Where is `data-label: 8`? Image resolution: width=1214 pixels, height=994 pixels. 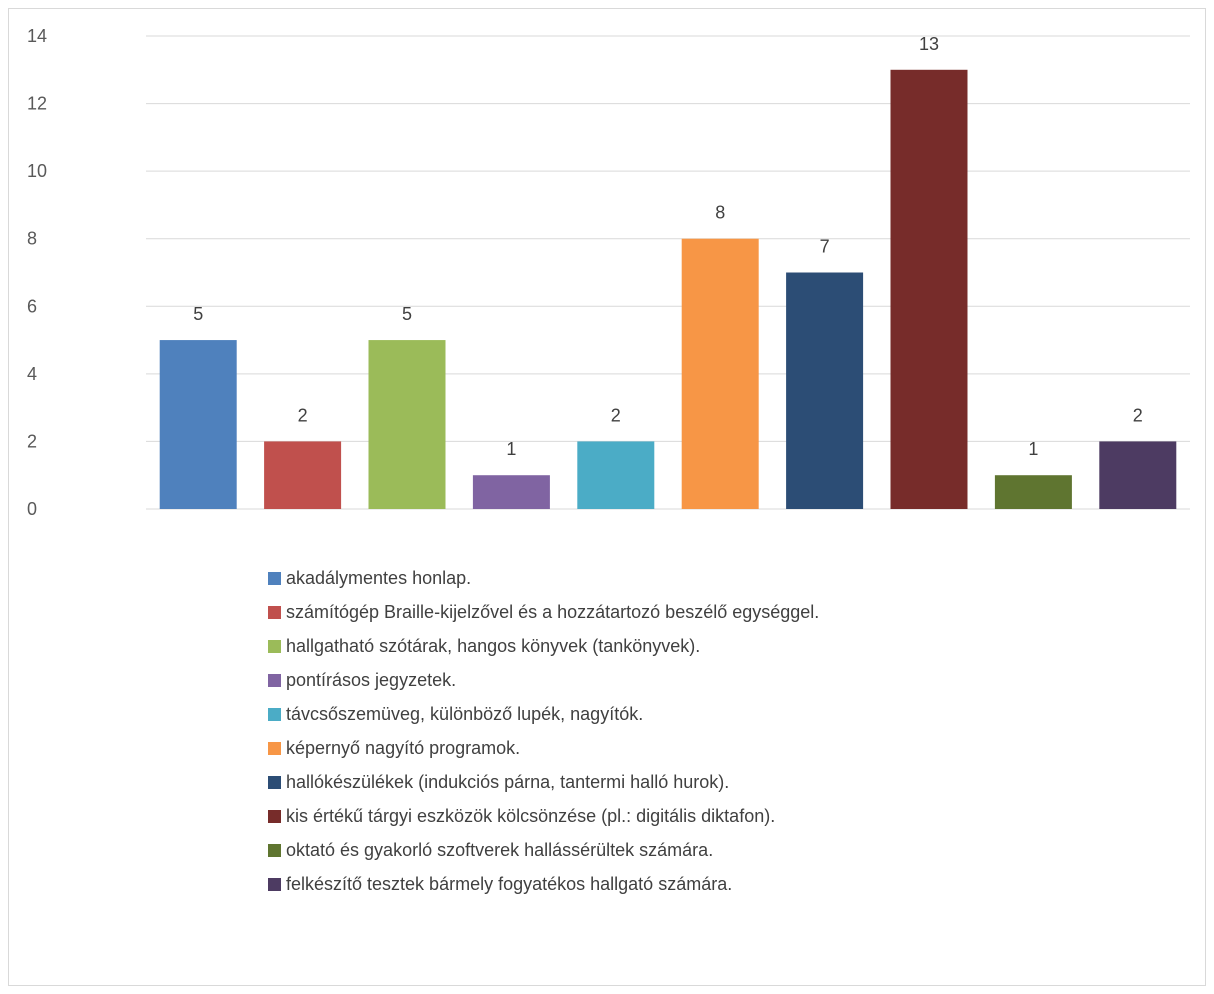
data-label: 8 is located at coordinates (720, 213).